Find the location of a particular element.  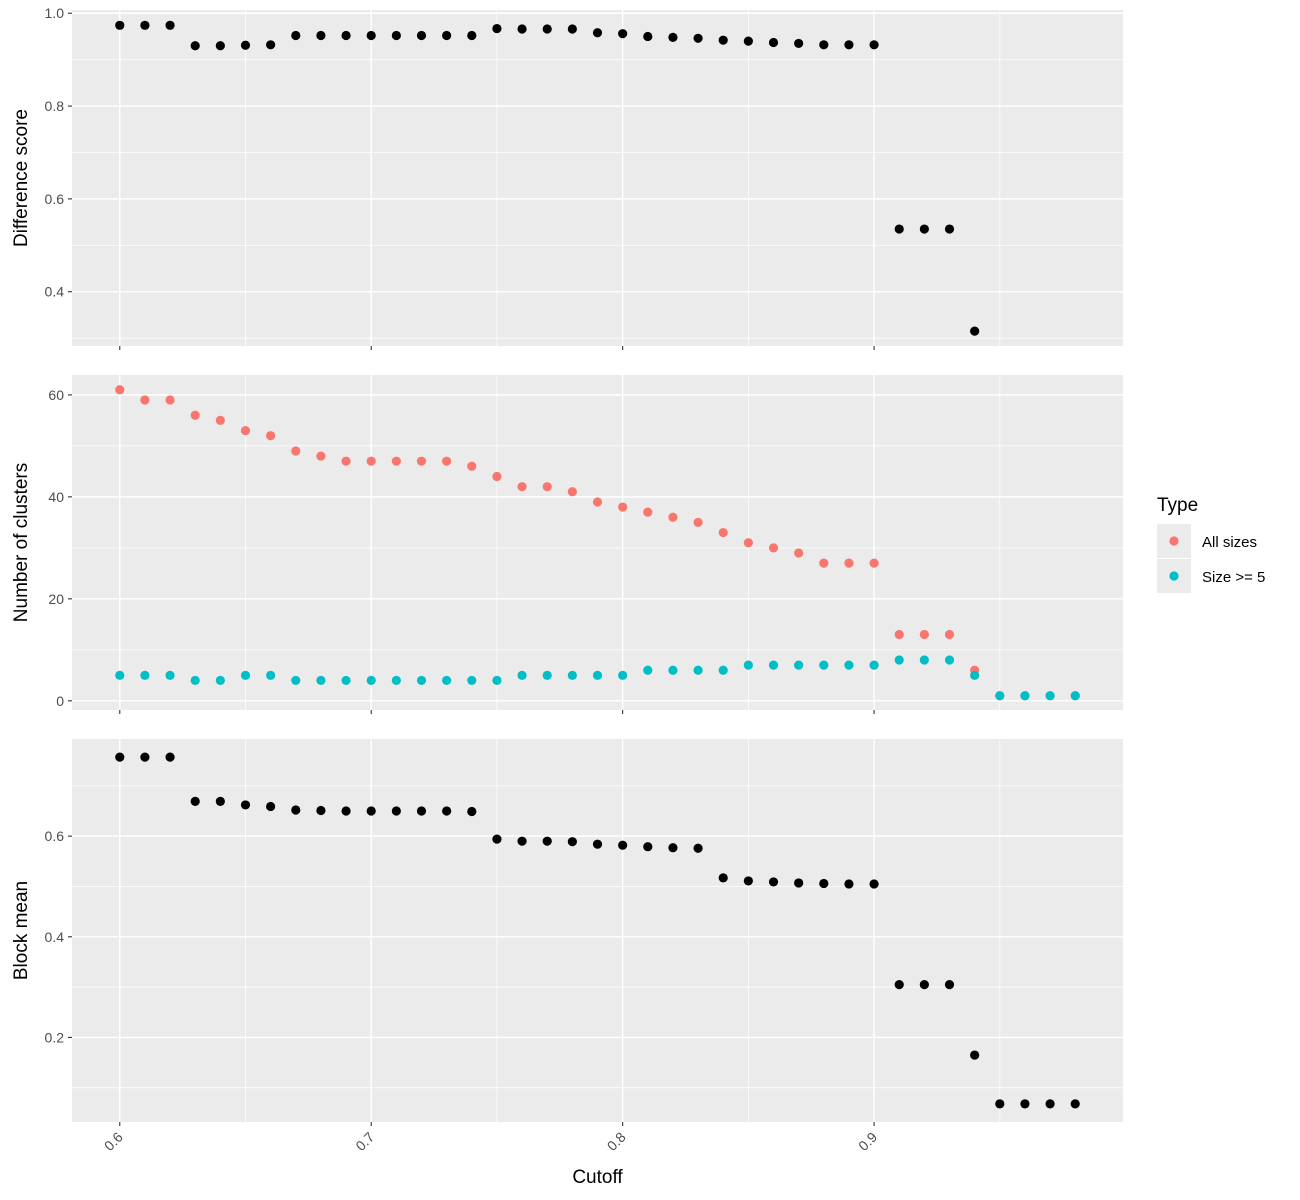

x-tick-label: 0.9 is located at coordinates (867, 1141).